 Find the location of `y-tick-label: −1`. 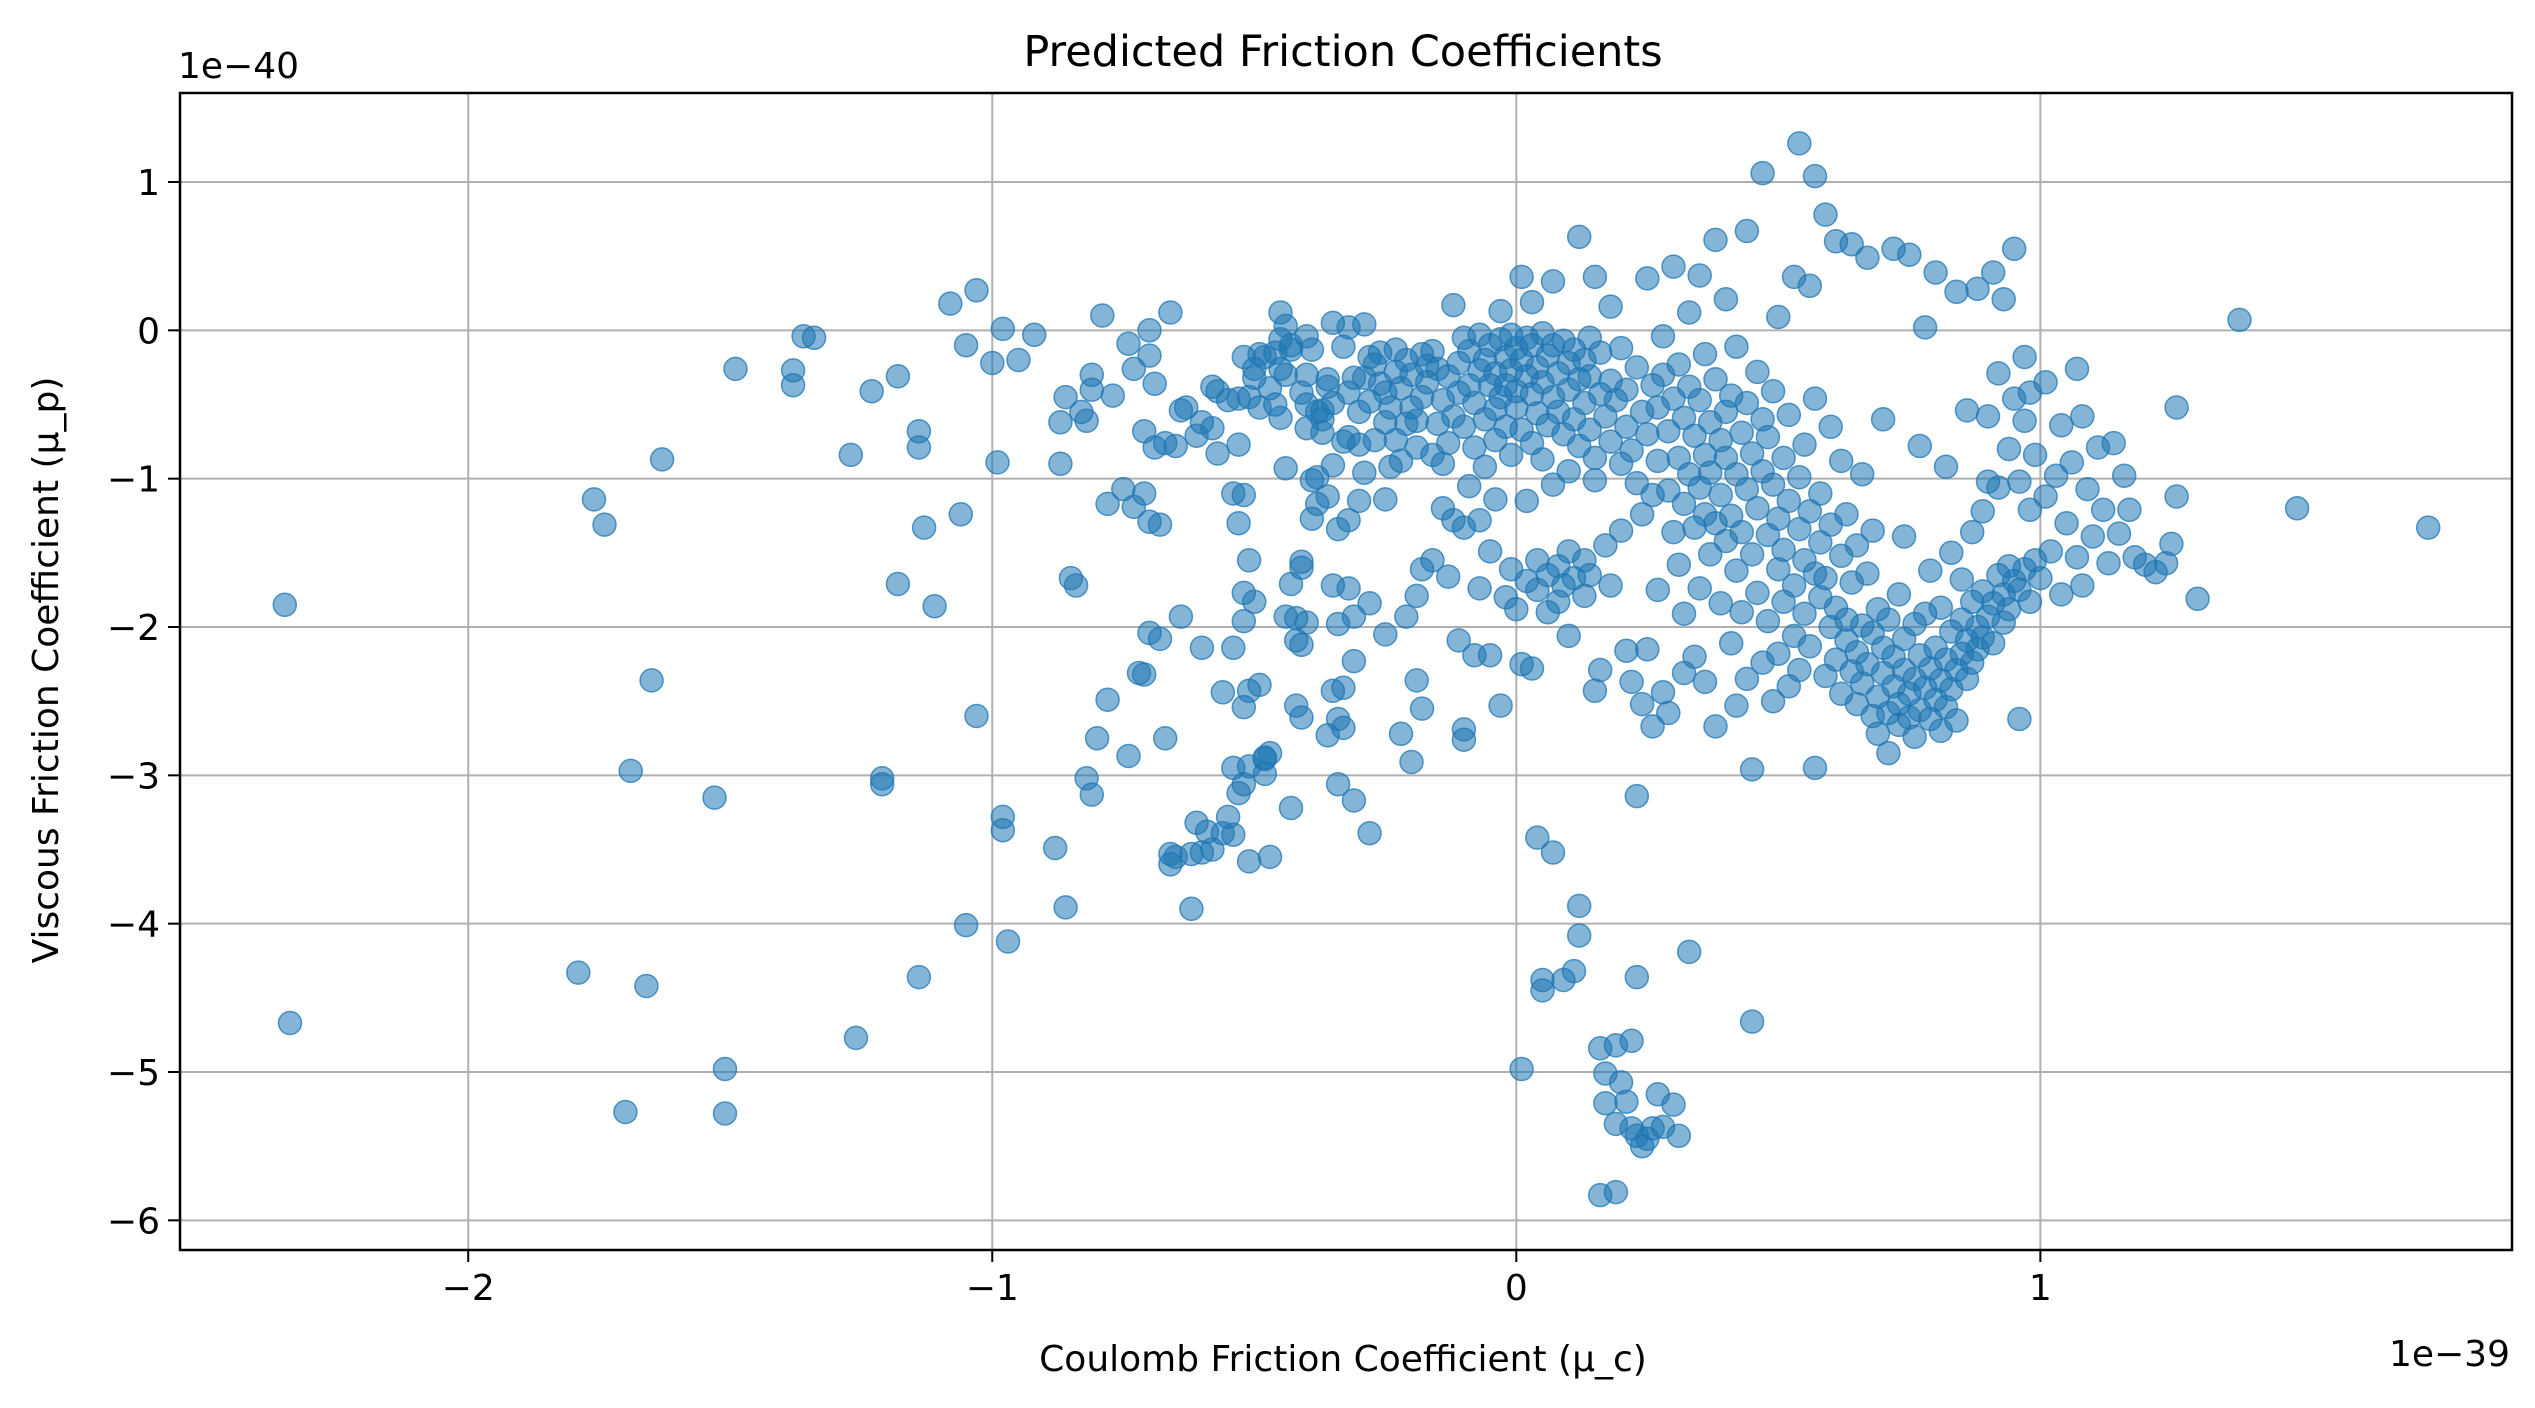

y-tick-label: −1 is located at coordinates (133, 480).